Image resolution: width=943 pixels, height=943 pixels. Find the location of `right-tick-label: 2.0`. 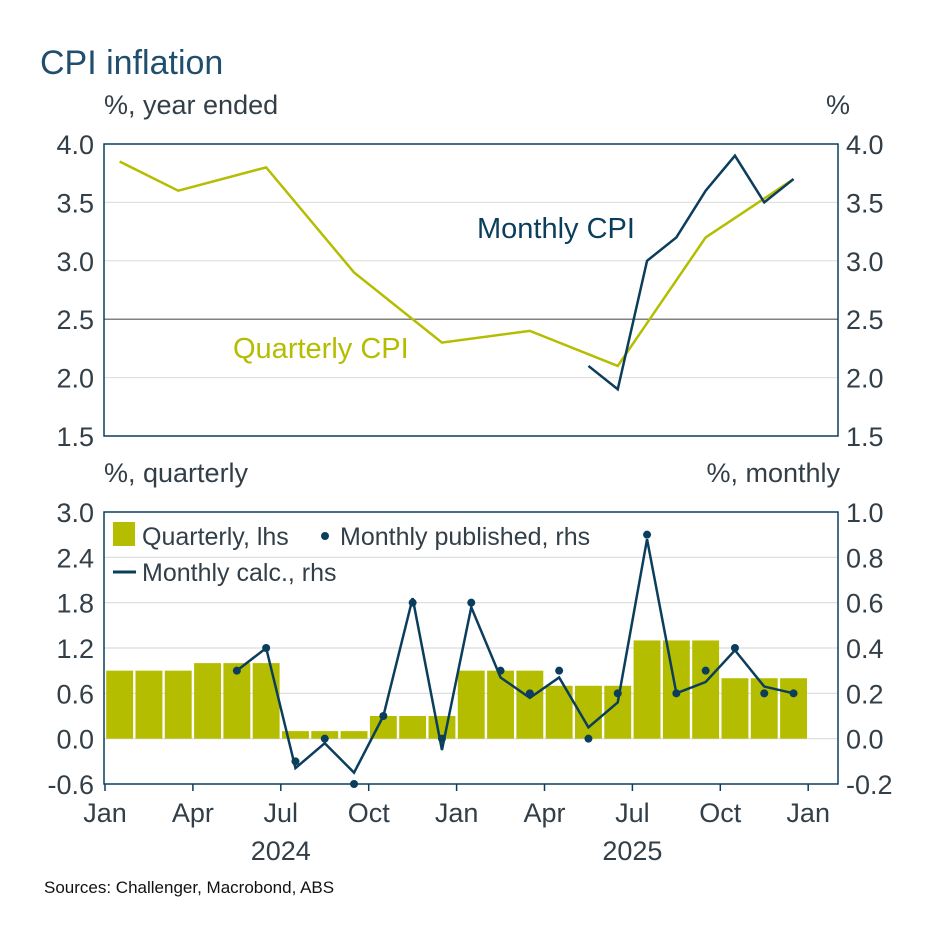

right-tick-label: 2.0 is located at coordinates (865, 379).